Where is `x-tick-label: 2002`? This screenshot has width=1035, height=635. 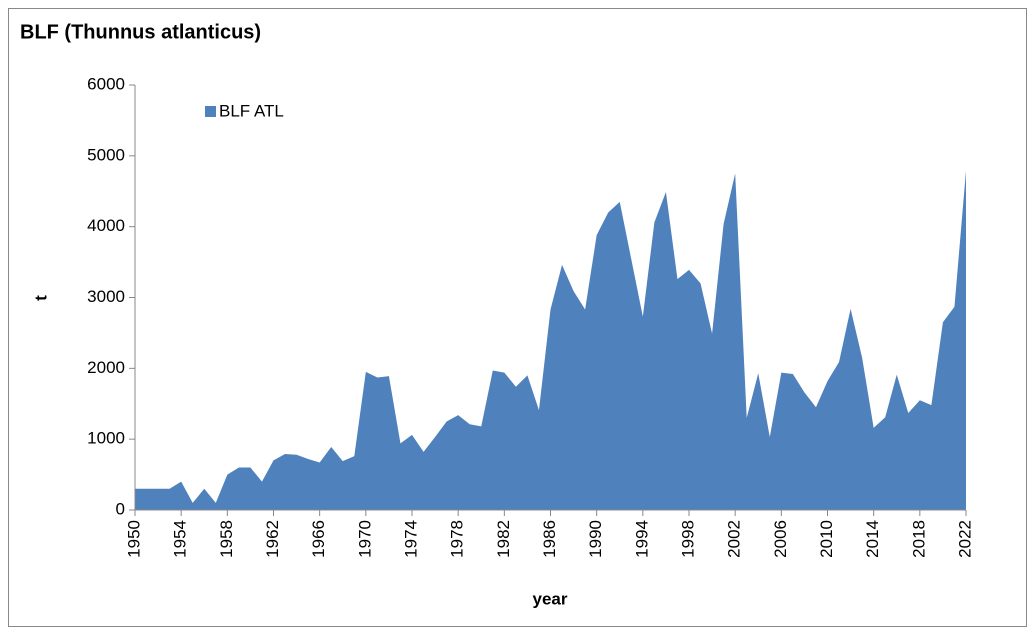 x-tick-label: 2002 is located at coordinates (734, 539).